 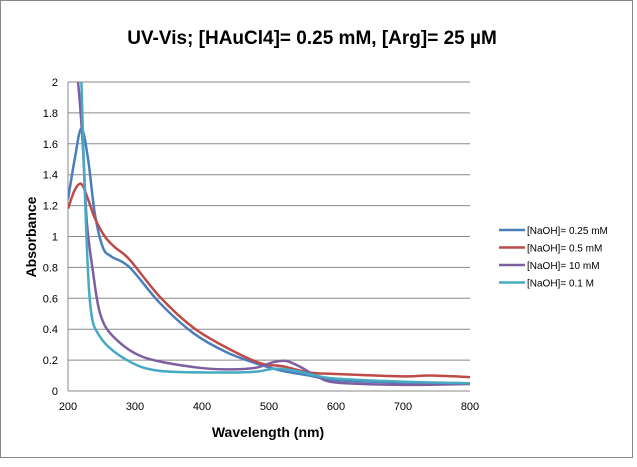 What do you see at coordinates (50, 145) in the screenshot?
I see `y-tick-label: 1.6` at bounding box center [50, 145].